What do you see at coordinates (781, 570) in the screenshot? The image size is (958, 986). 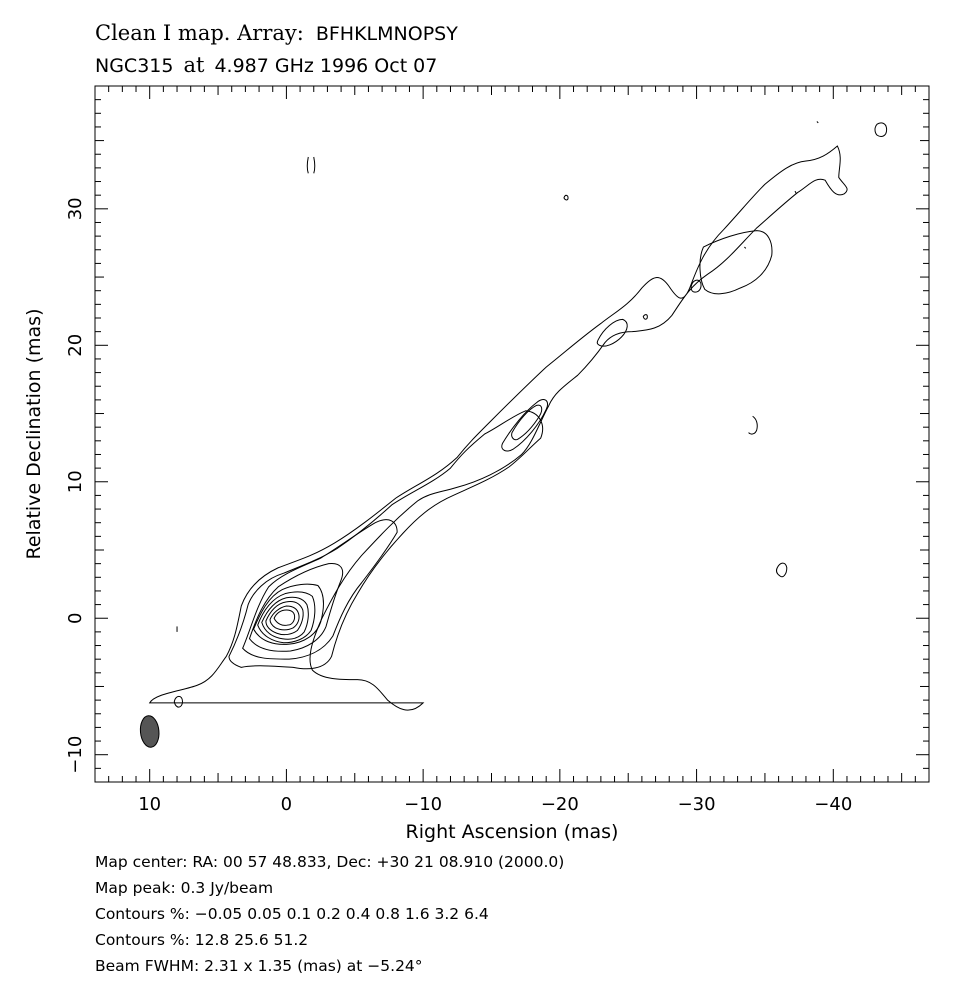 I see `contour-speck-f` at bounding box center [781, 570].